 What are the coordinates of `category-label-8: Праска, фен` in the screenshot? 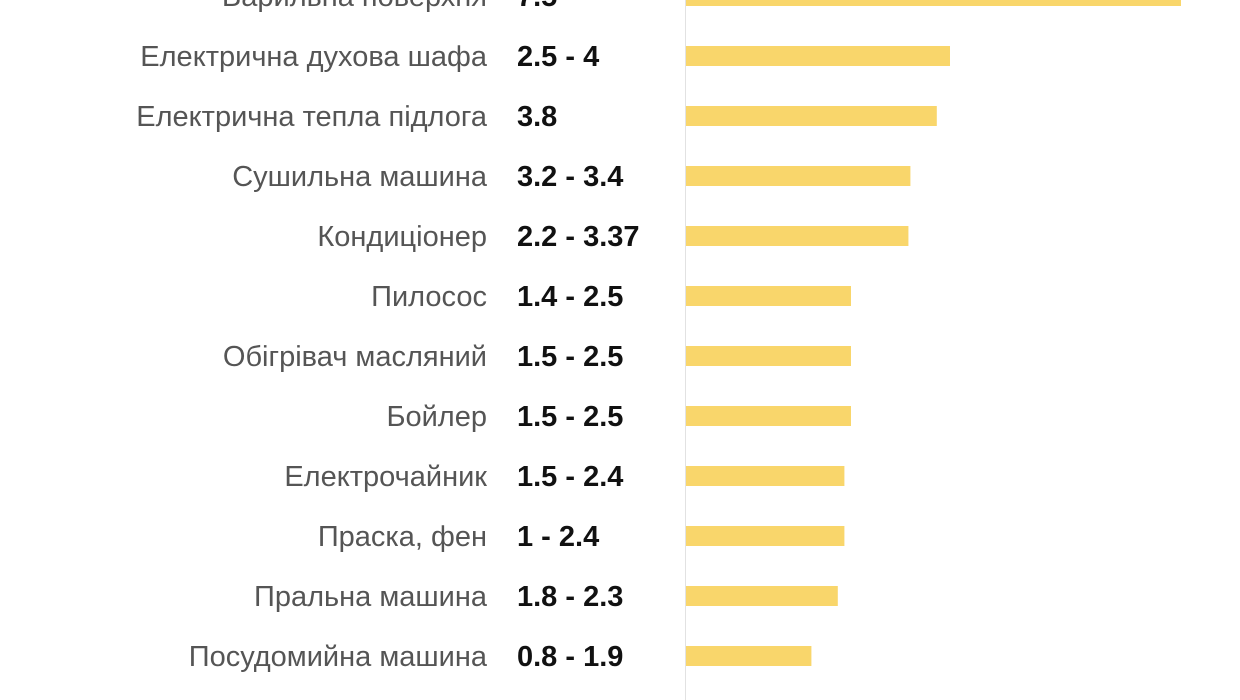 It's located at (402, 537).